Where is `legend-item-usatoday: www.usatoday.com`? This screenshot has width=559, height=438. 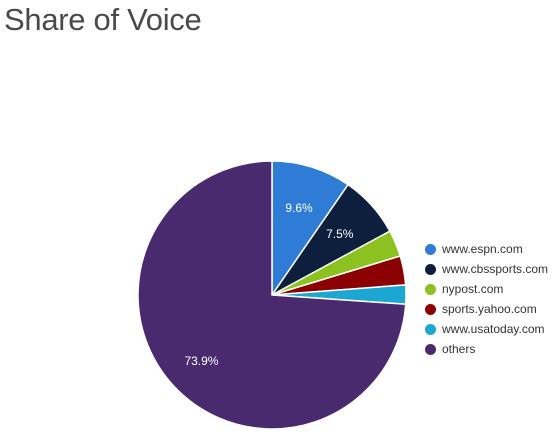
legend-item-usatoday: www.usatoday.com is located at coordinates (486, 329).